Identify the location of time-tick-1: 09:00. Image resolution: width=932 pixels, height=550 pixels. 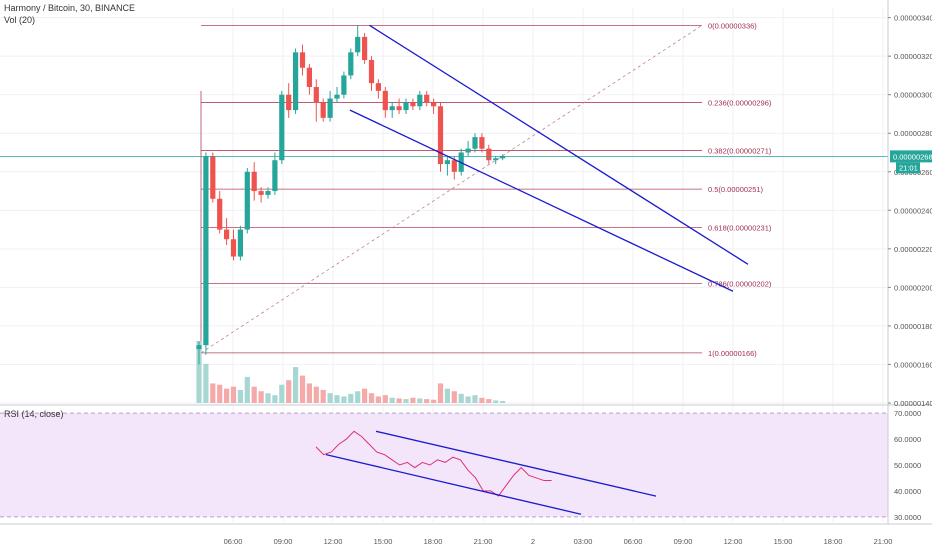
(283, 541).